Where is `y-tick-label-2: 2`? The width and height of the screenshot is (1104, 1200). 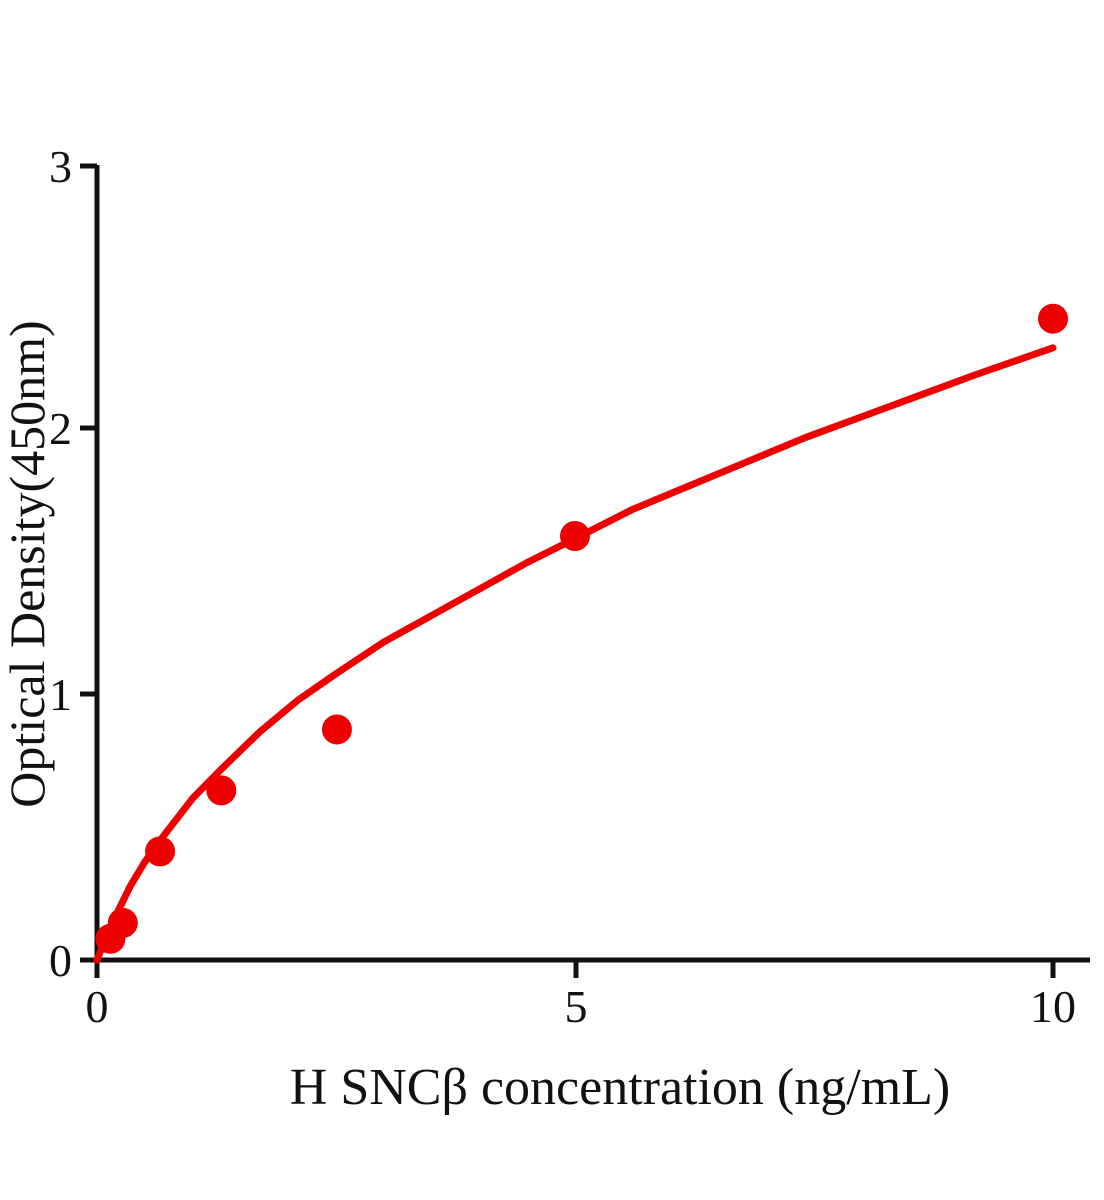 y-tick-label-2: 2 is located at coordinates (60, 428).